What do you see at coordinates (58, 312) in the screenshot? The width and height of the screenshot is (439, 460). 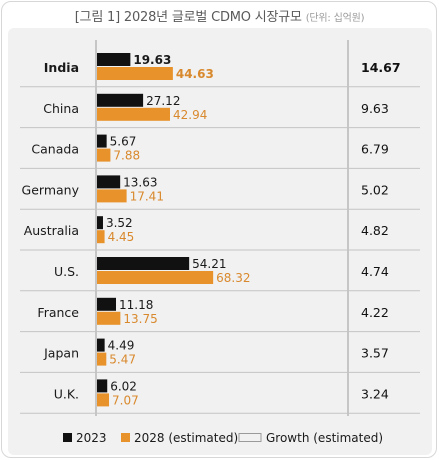 I see `category-label: France` at bounding box center [58, 312].